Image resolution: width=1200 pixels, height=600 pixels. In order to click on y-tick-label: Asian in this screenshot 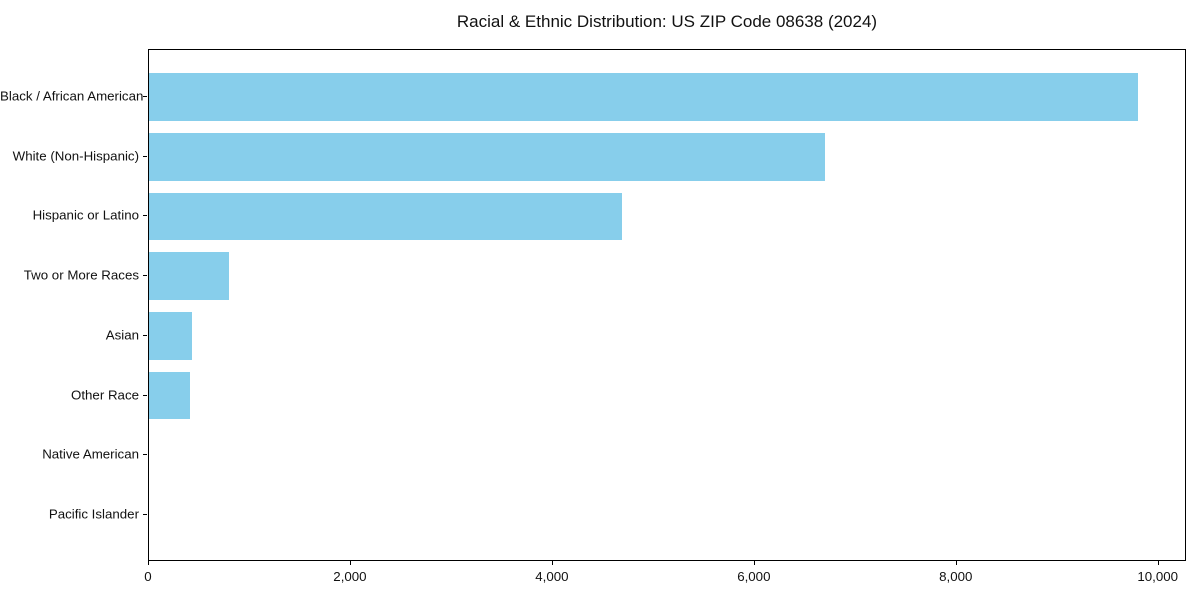, I will do `click(122, 335)`.